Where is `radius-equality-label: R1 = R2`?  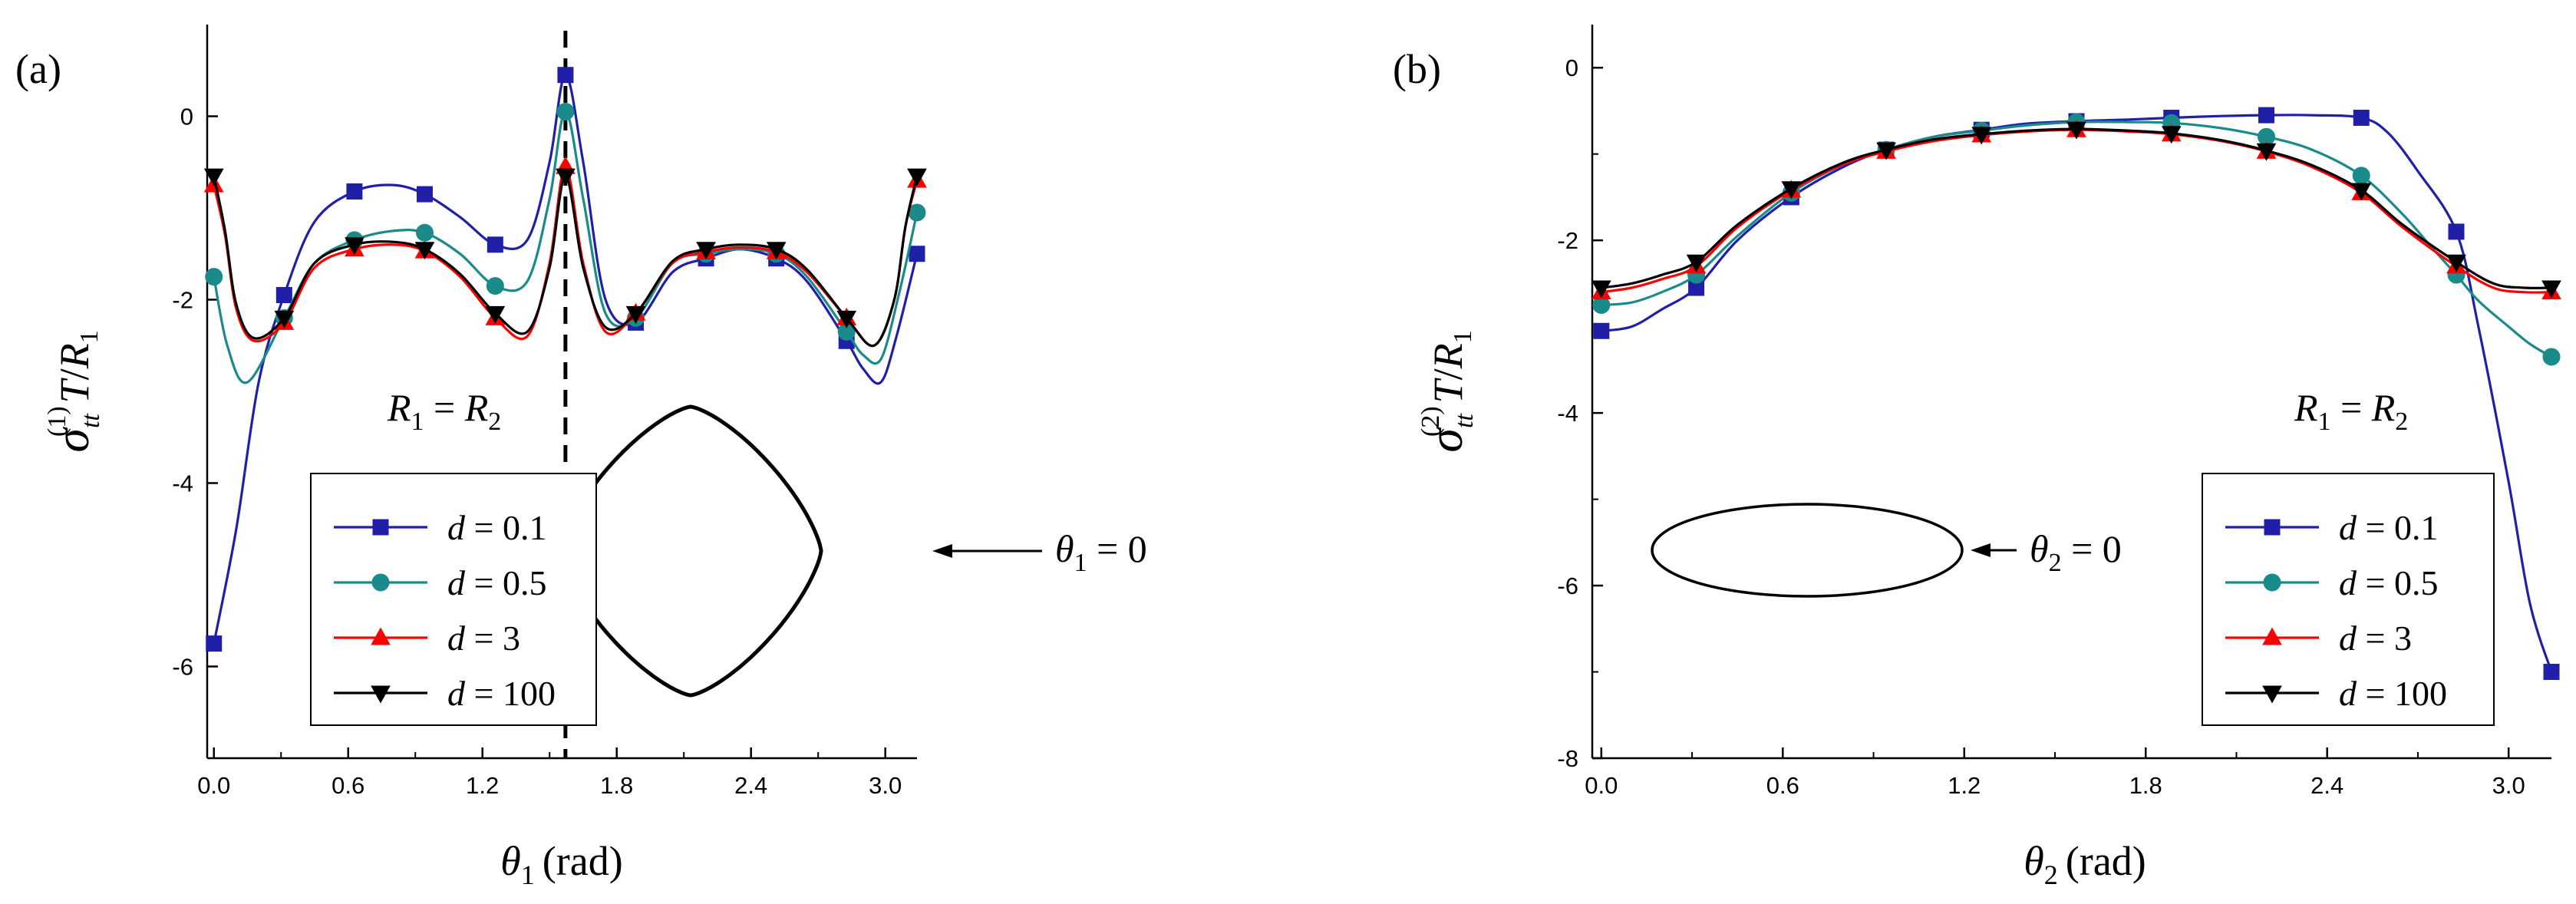 radius-equality-label: R1 = R2 is located at coordinates (2351, 411).